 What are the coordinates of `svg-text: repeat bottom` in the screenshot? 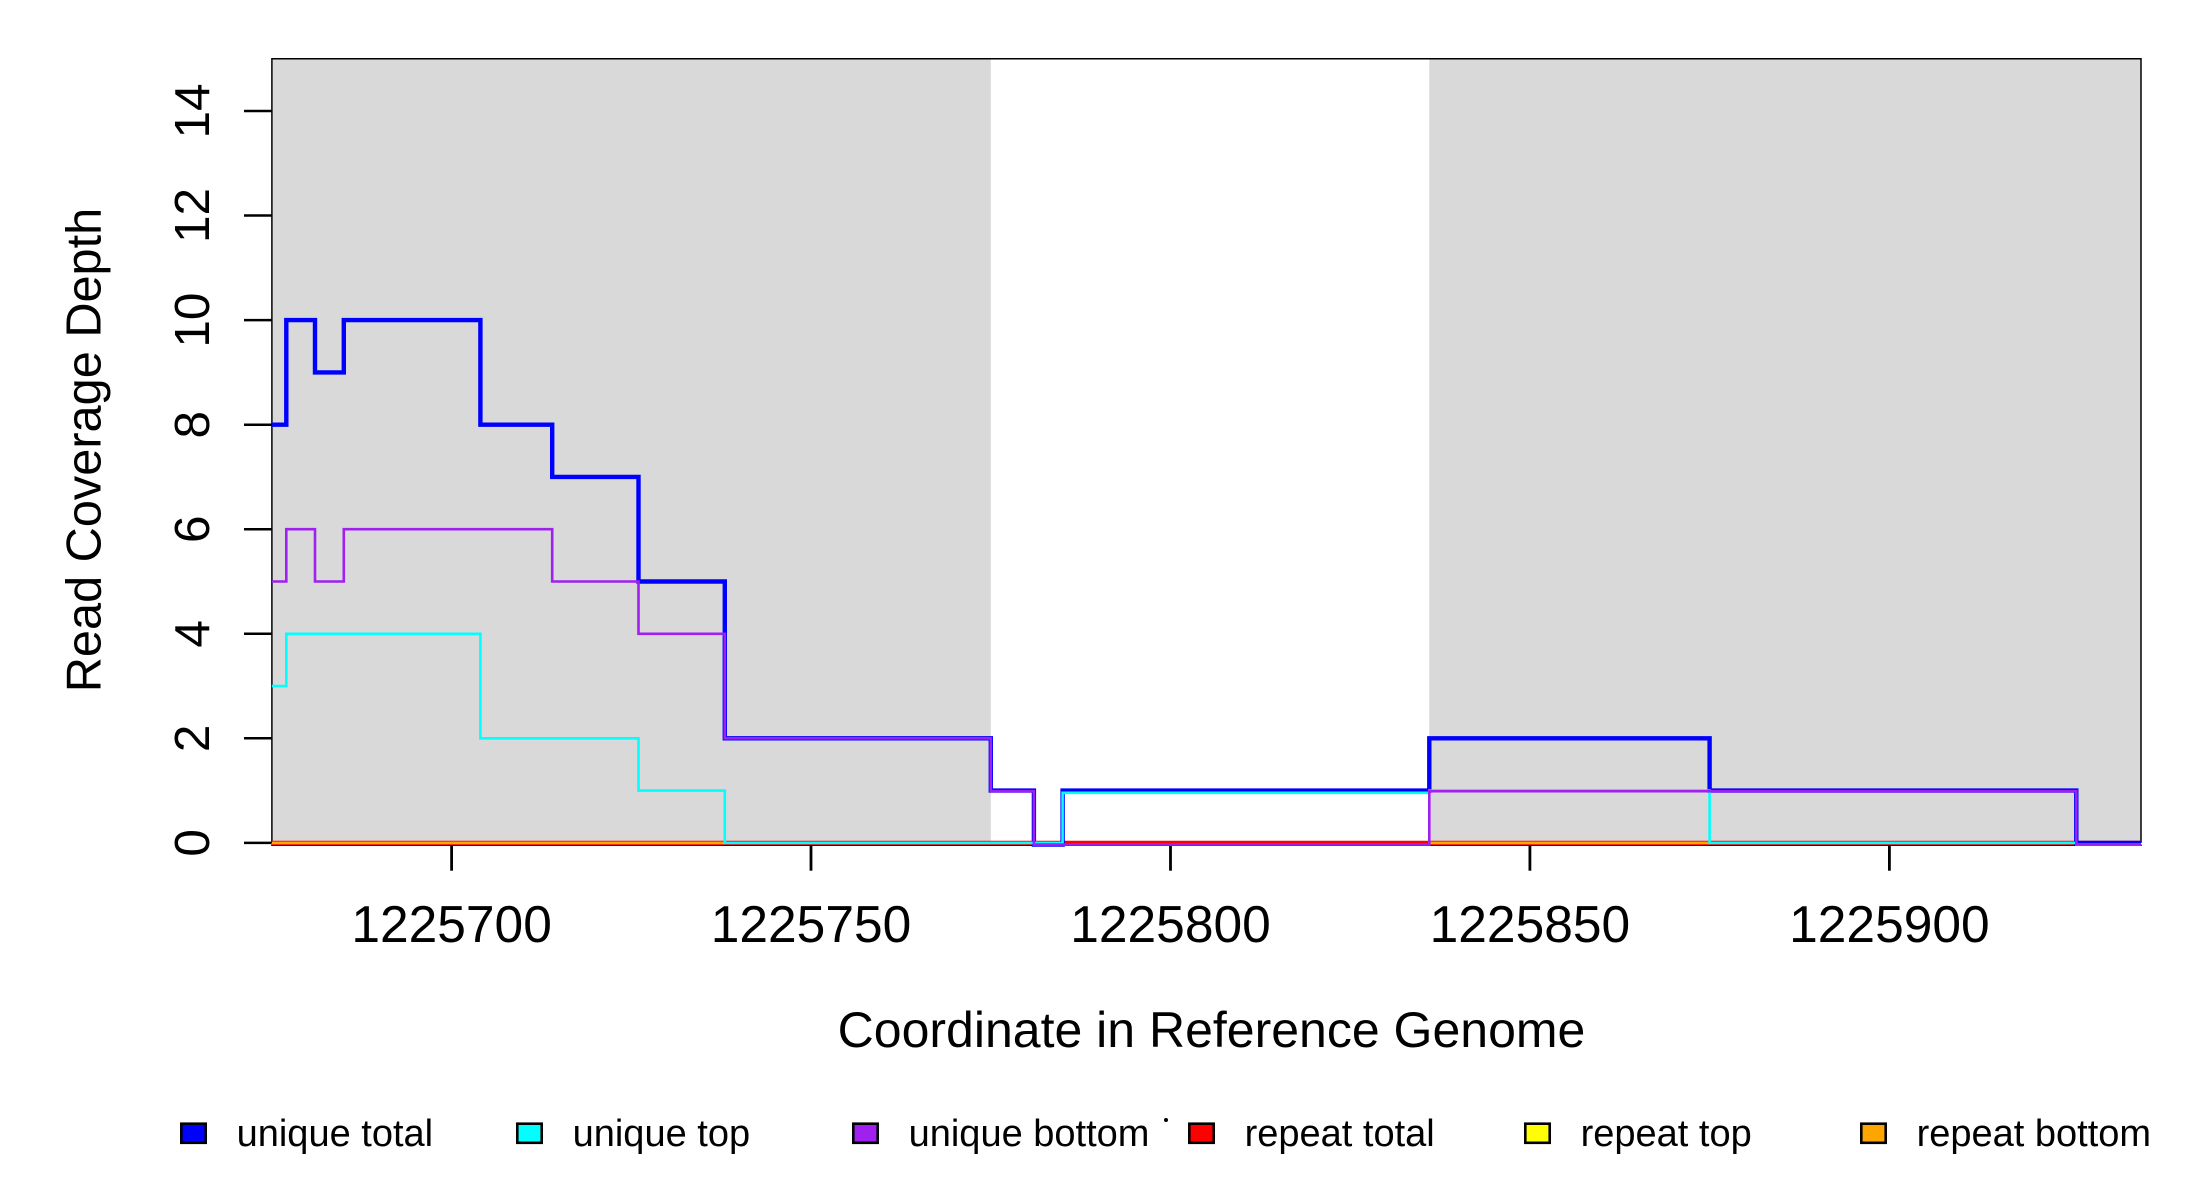 It's located at (2034, 1134).